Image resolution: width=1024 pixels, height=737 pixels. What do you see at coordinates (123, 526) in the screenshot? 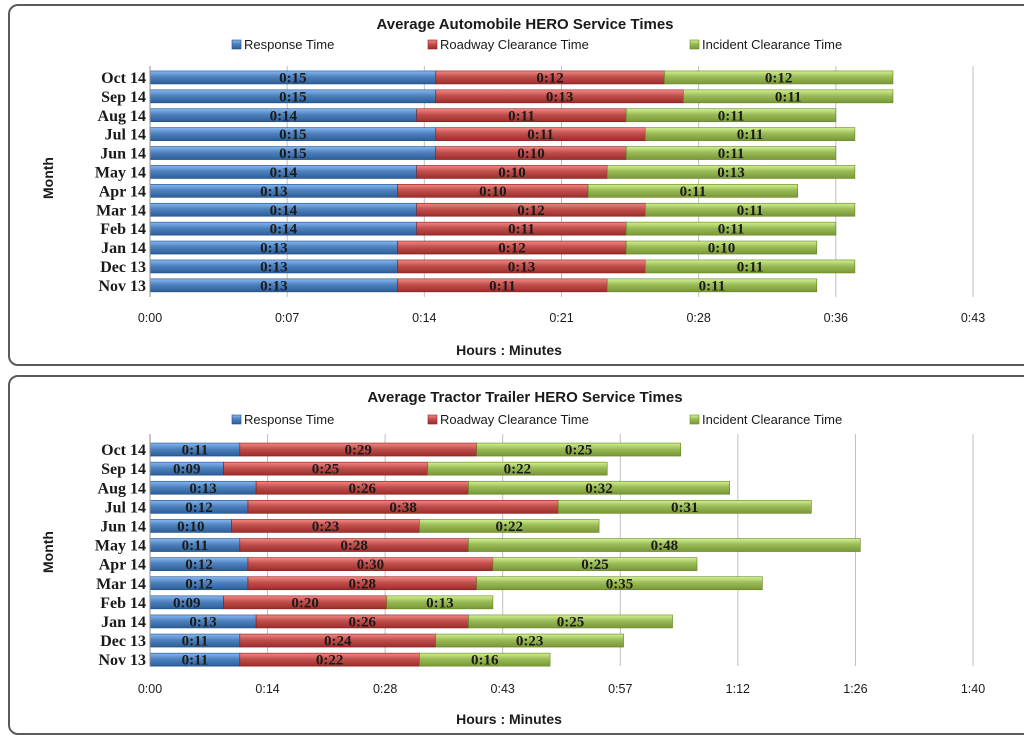
I see `category-label: Jun 14` at bounding box center [123, 526].